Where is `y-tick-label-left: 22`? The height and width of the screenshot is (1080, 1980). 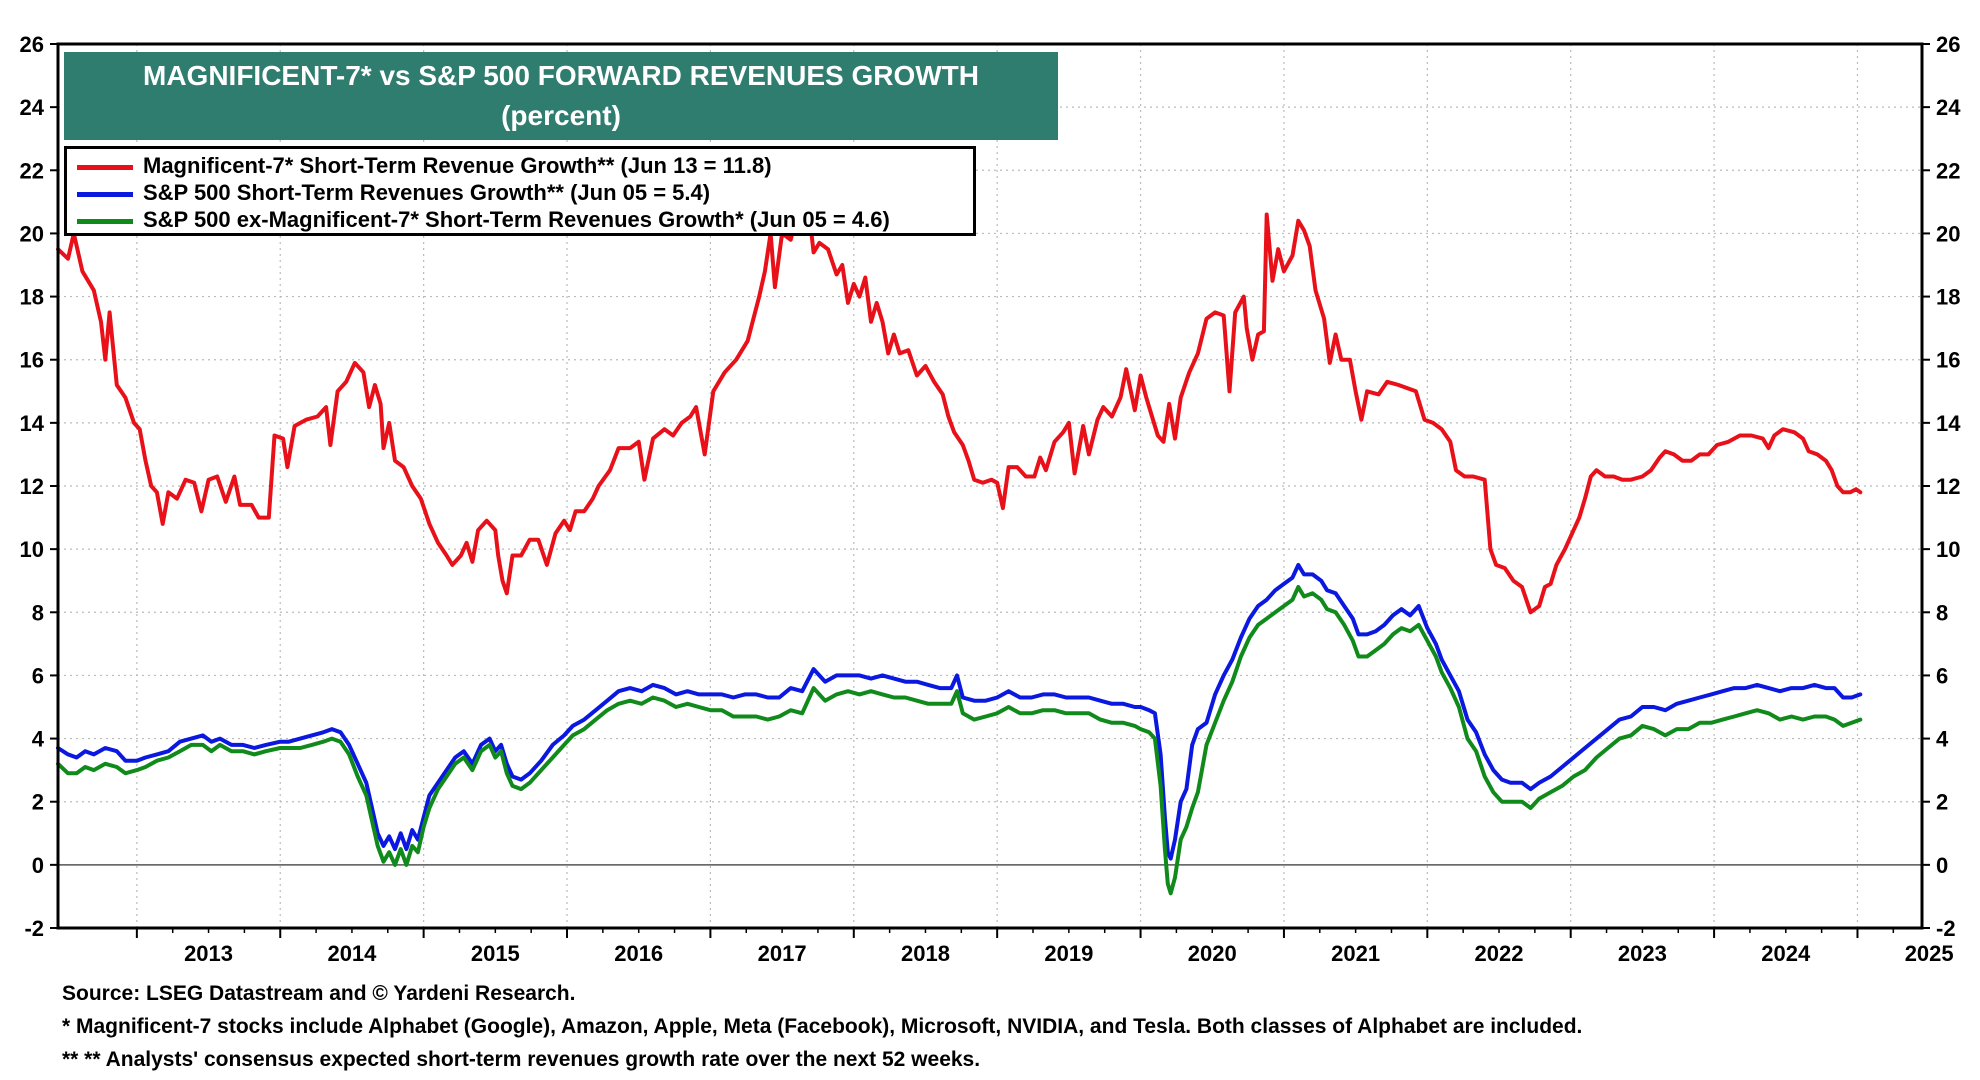 y-tick-label-left: 22 is located at coordinates (32, 170).